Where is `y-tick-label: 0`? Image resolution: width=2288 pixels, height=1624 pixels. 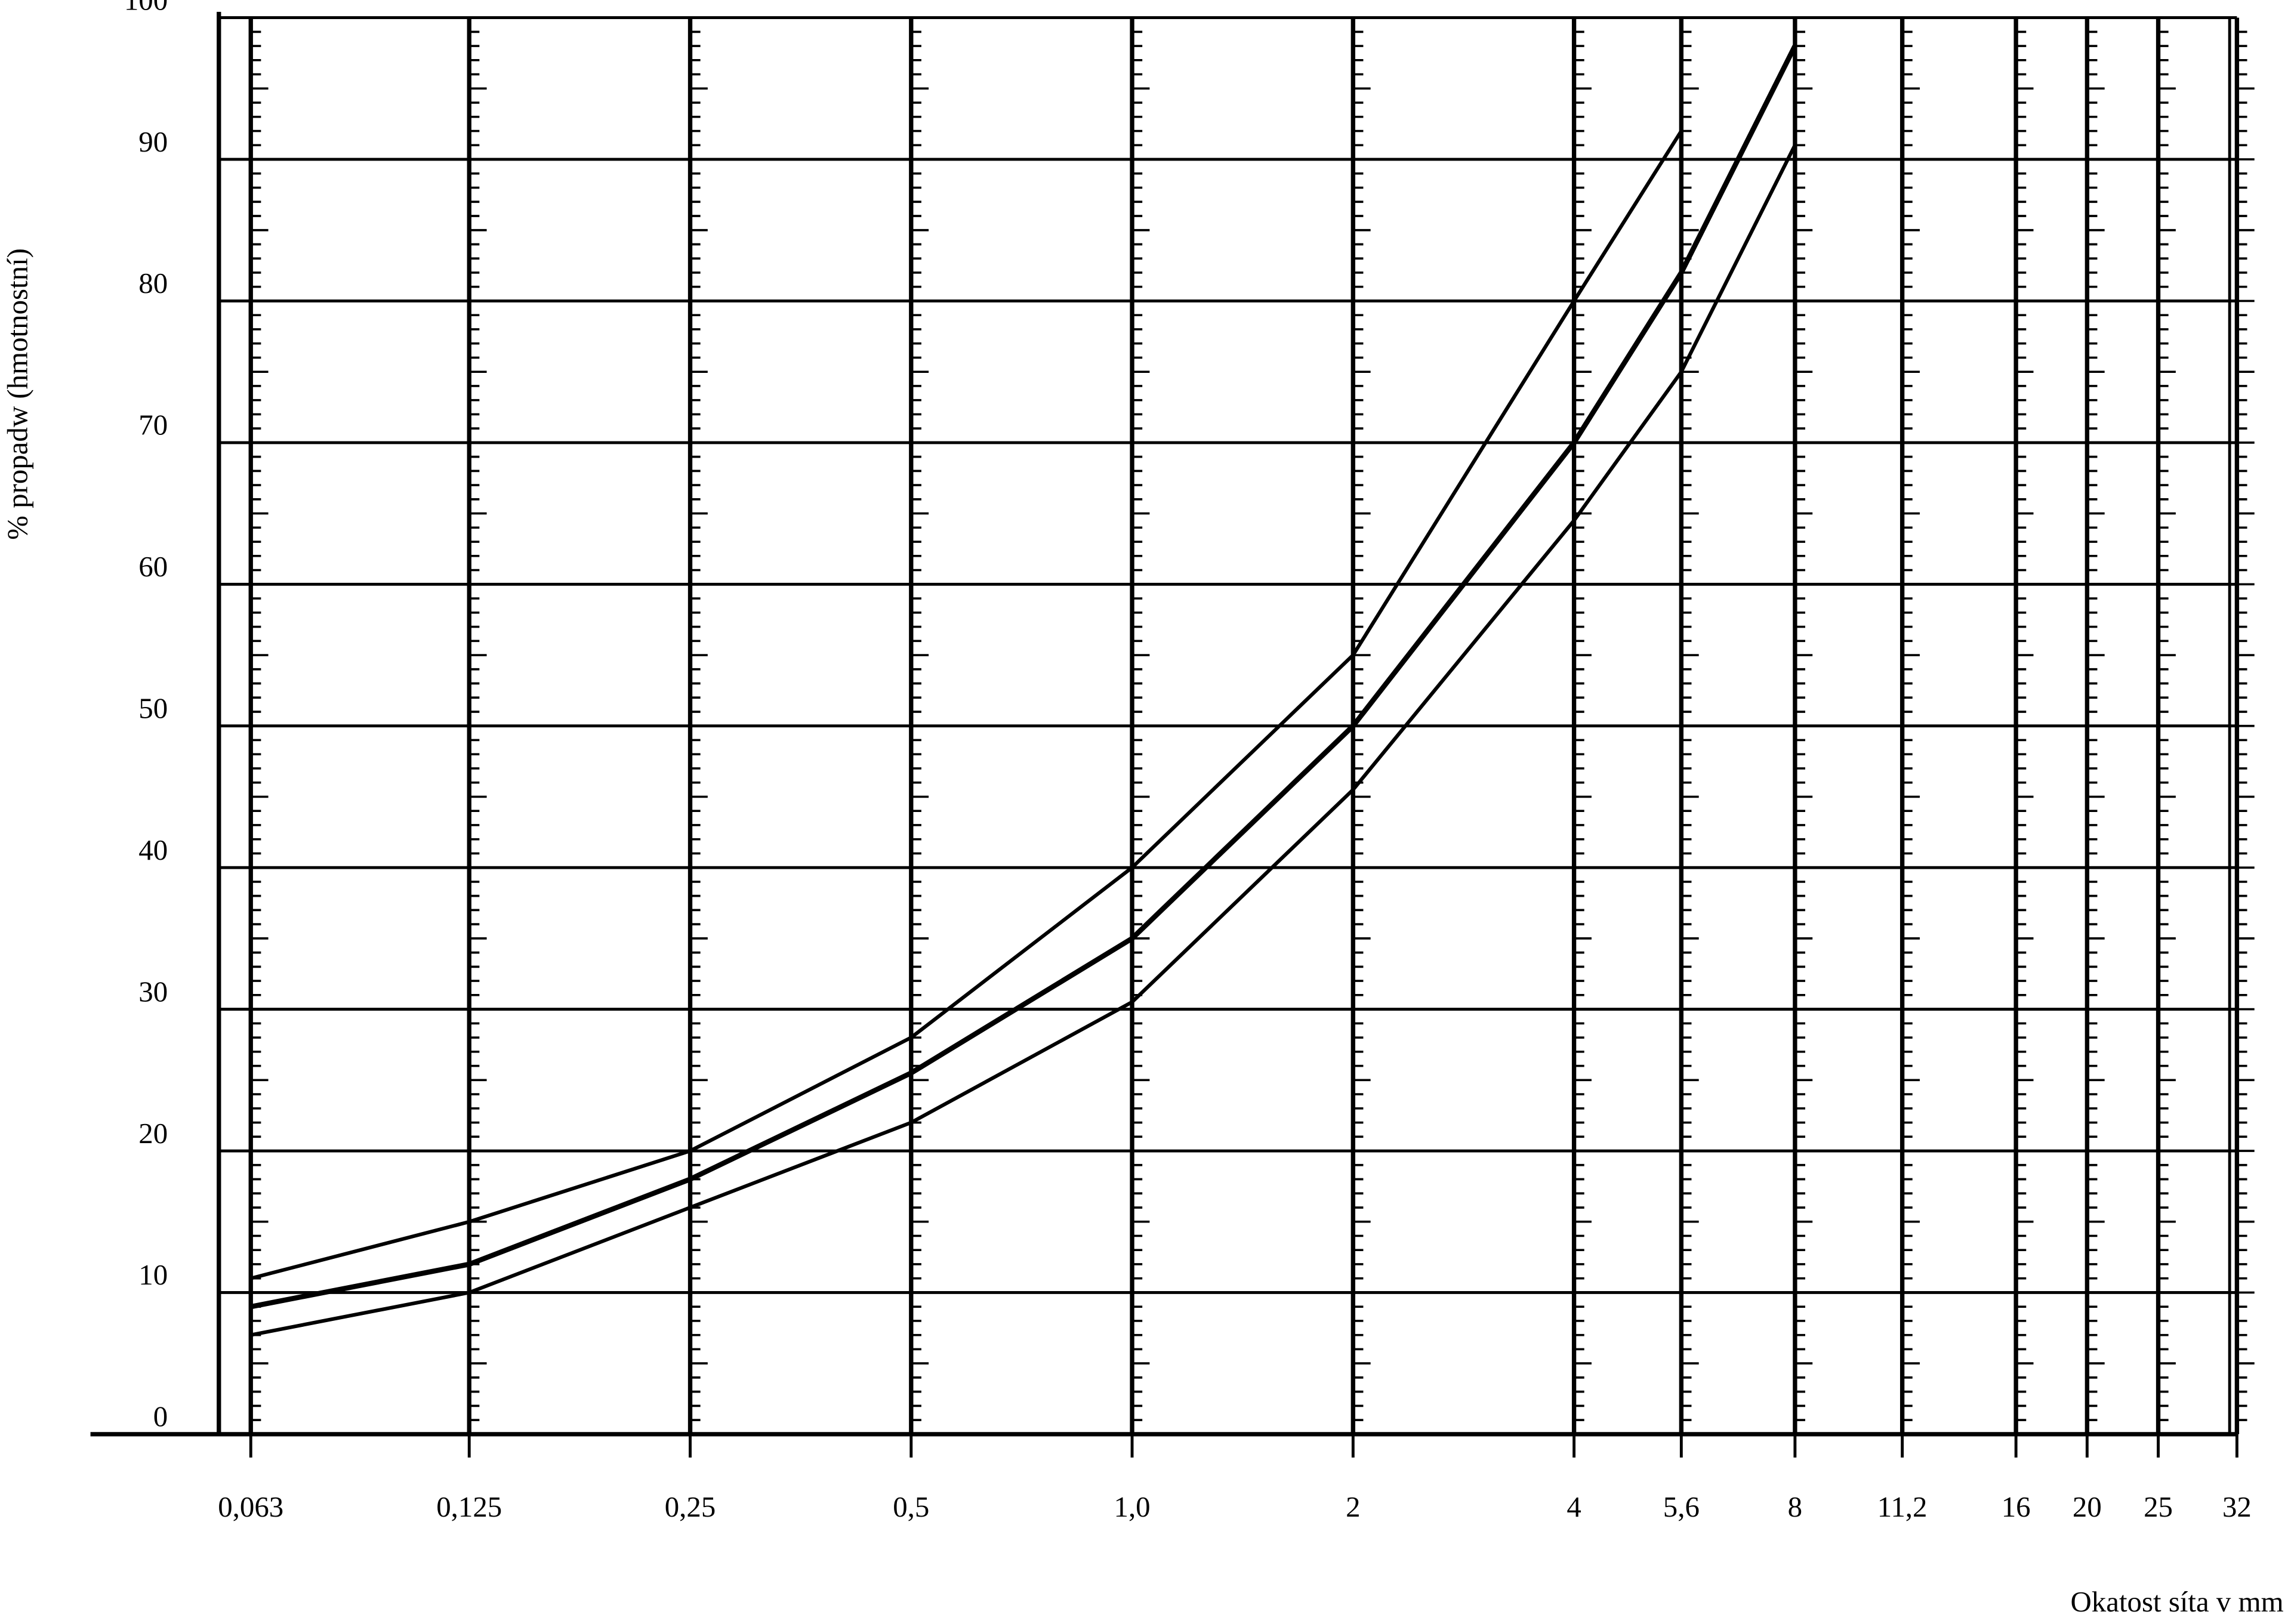
y-tick-label: 0 is located at coordinates (160, 1416).